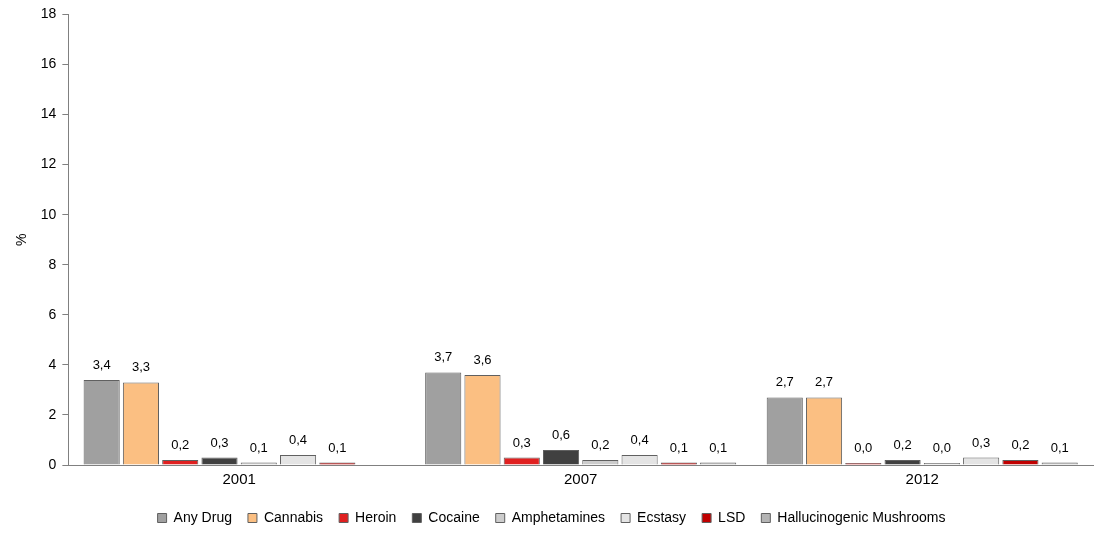  What do you see at coordinates (293, 516) in the screenshot?
I see `legend-label: Cannabis` at bounding box center [293, 516].